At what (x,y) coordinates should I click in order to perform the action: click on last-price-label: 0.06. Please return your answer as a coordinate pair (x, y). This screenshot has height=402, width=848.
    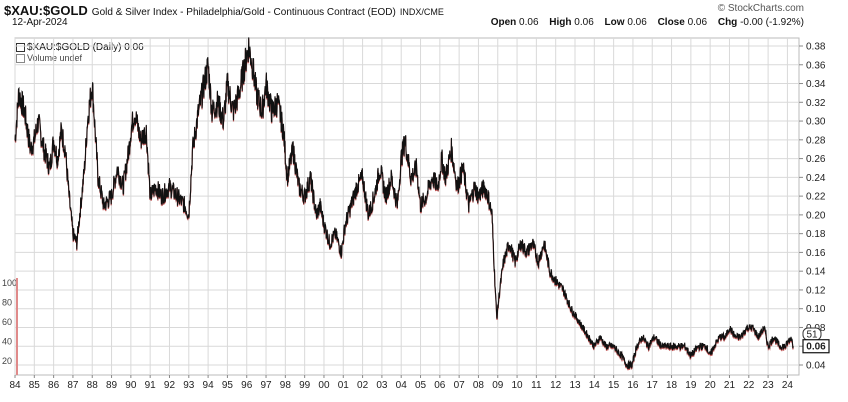
    Looking at the image, I should click on (816, 347).